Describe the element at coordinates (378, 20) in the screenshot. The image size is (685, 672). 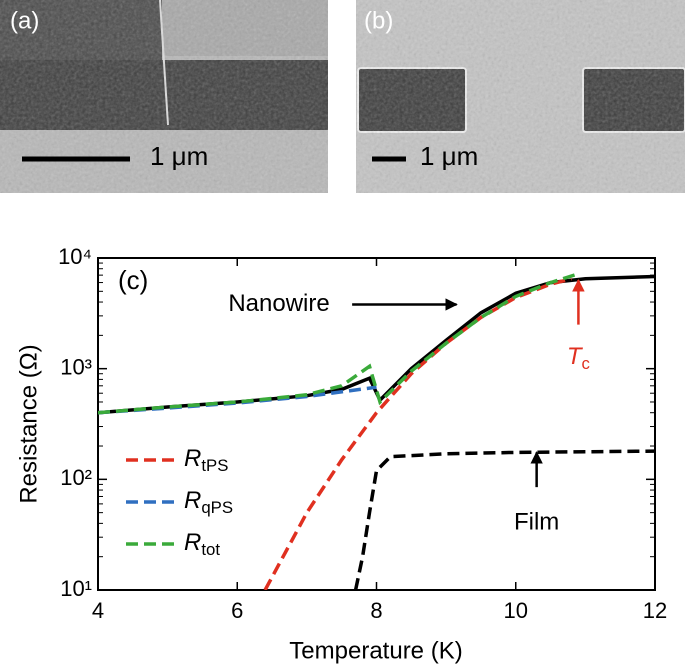
I see `panel-label: (b)` at that location.